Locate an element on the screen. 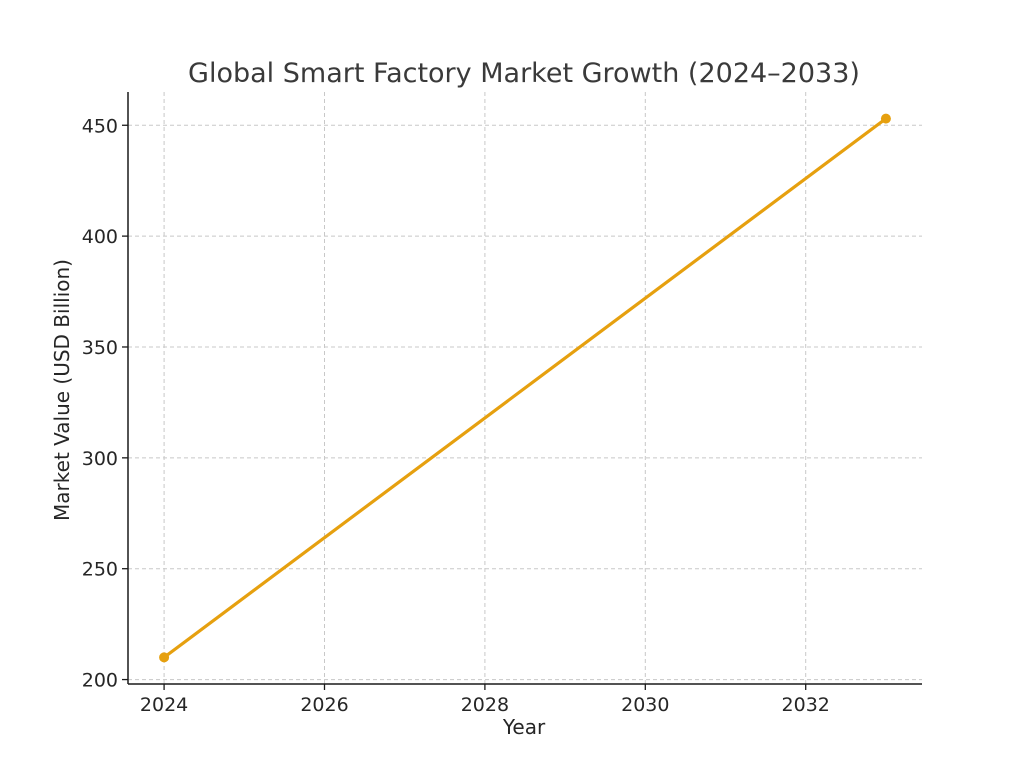 The height and width of the screenshot is (768, 1024). x-axis-label: Year is located at coordinates (524, 727).